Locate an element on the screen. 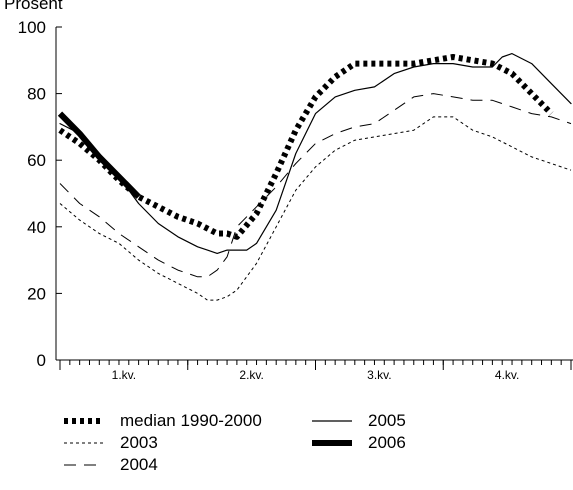  legend-label: 2004 is located at coordinates (139, 464).